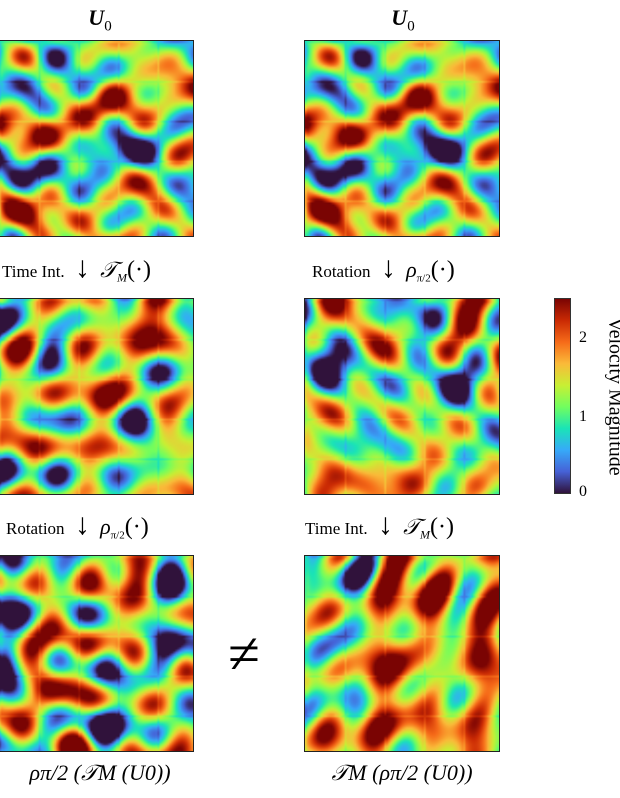 The height and width of the screenshot is (798, 620). Describe the element at coordinates (100, 772) in the screenshot. I see `caption-left: ρπ/2 (𝒯M (U0))` at that location.